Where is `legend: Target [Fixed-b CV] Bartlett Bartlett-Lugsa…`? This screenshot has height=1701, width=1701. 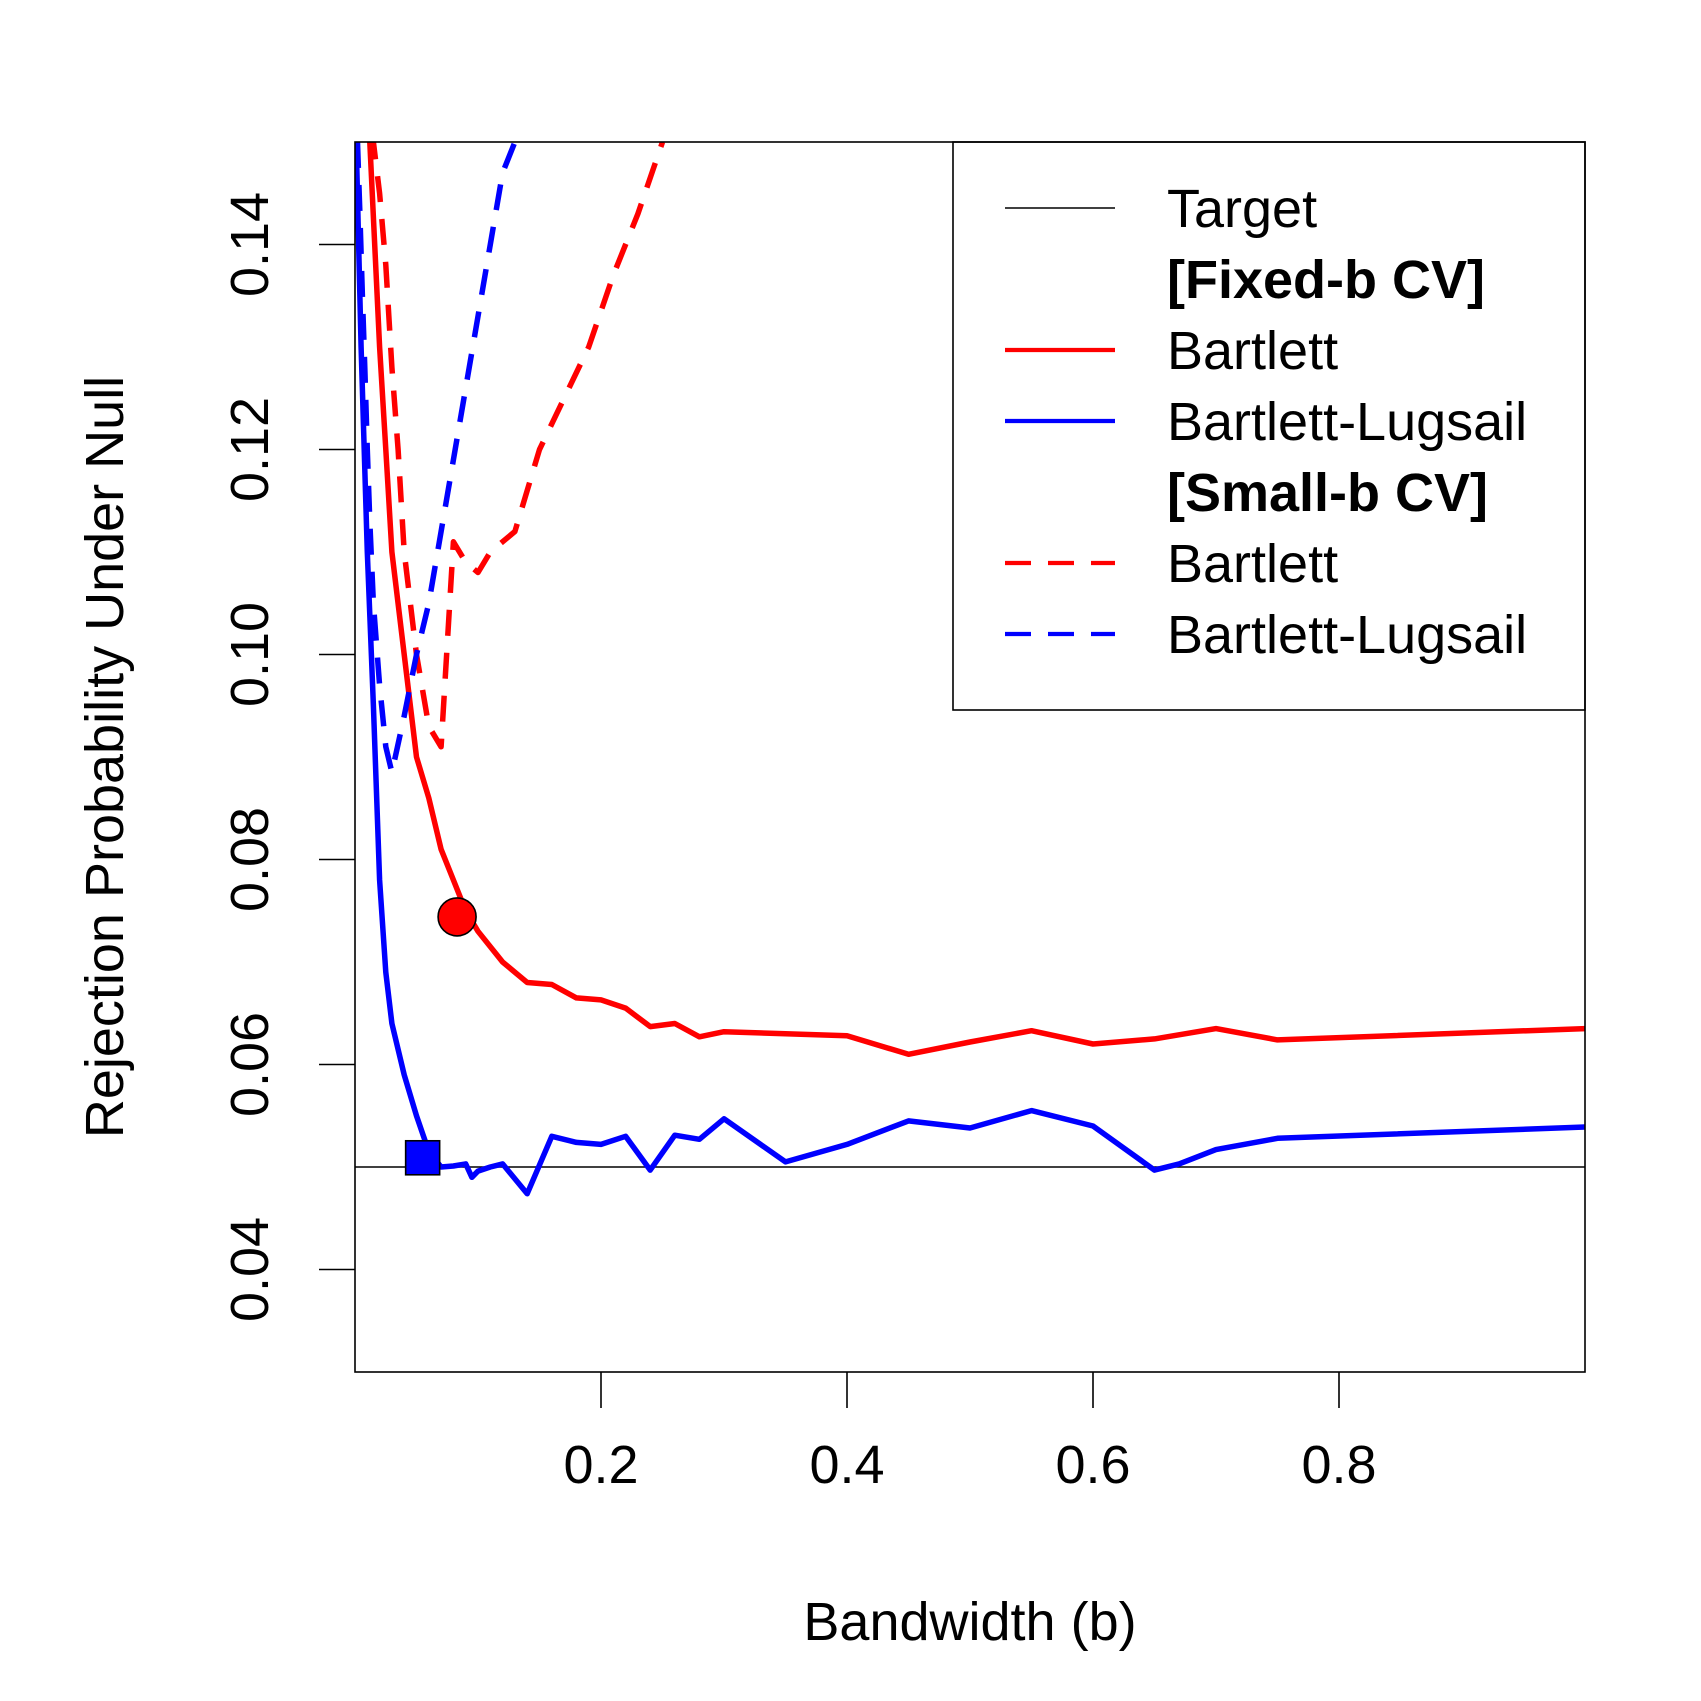 legend: Target [Fixed-b CV] Bartlett Bartlett-Lugsa… is located at coordinates (1269, 426).